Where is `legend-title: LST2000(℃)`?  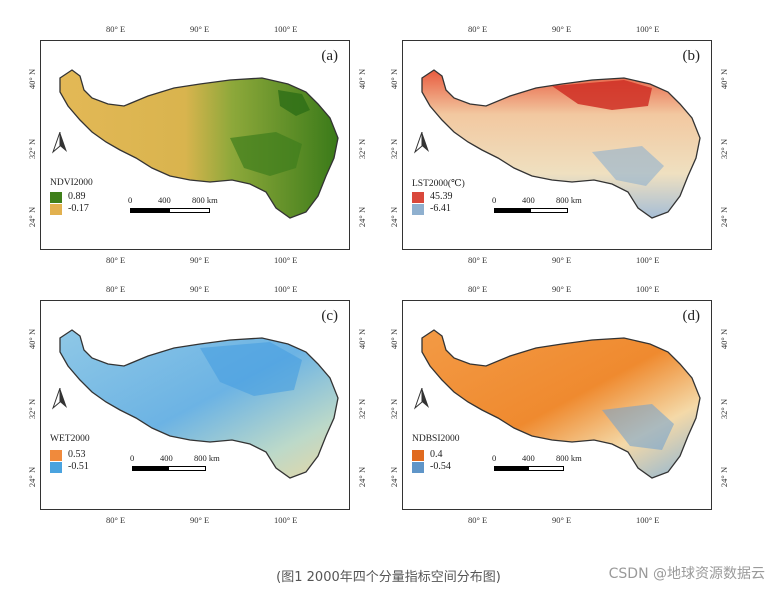 legend-title: LST2000(℃) is located at coordinates (438, 184).